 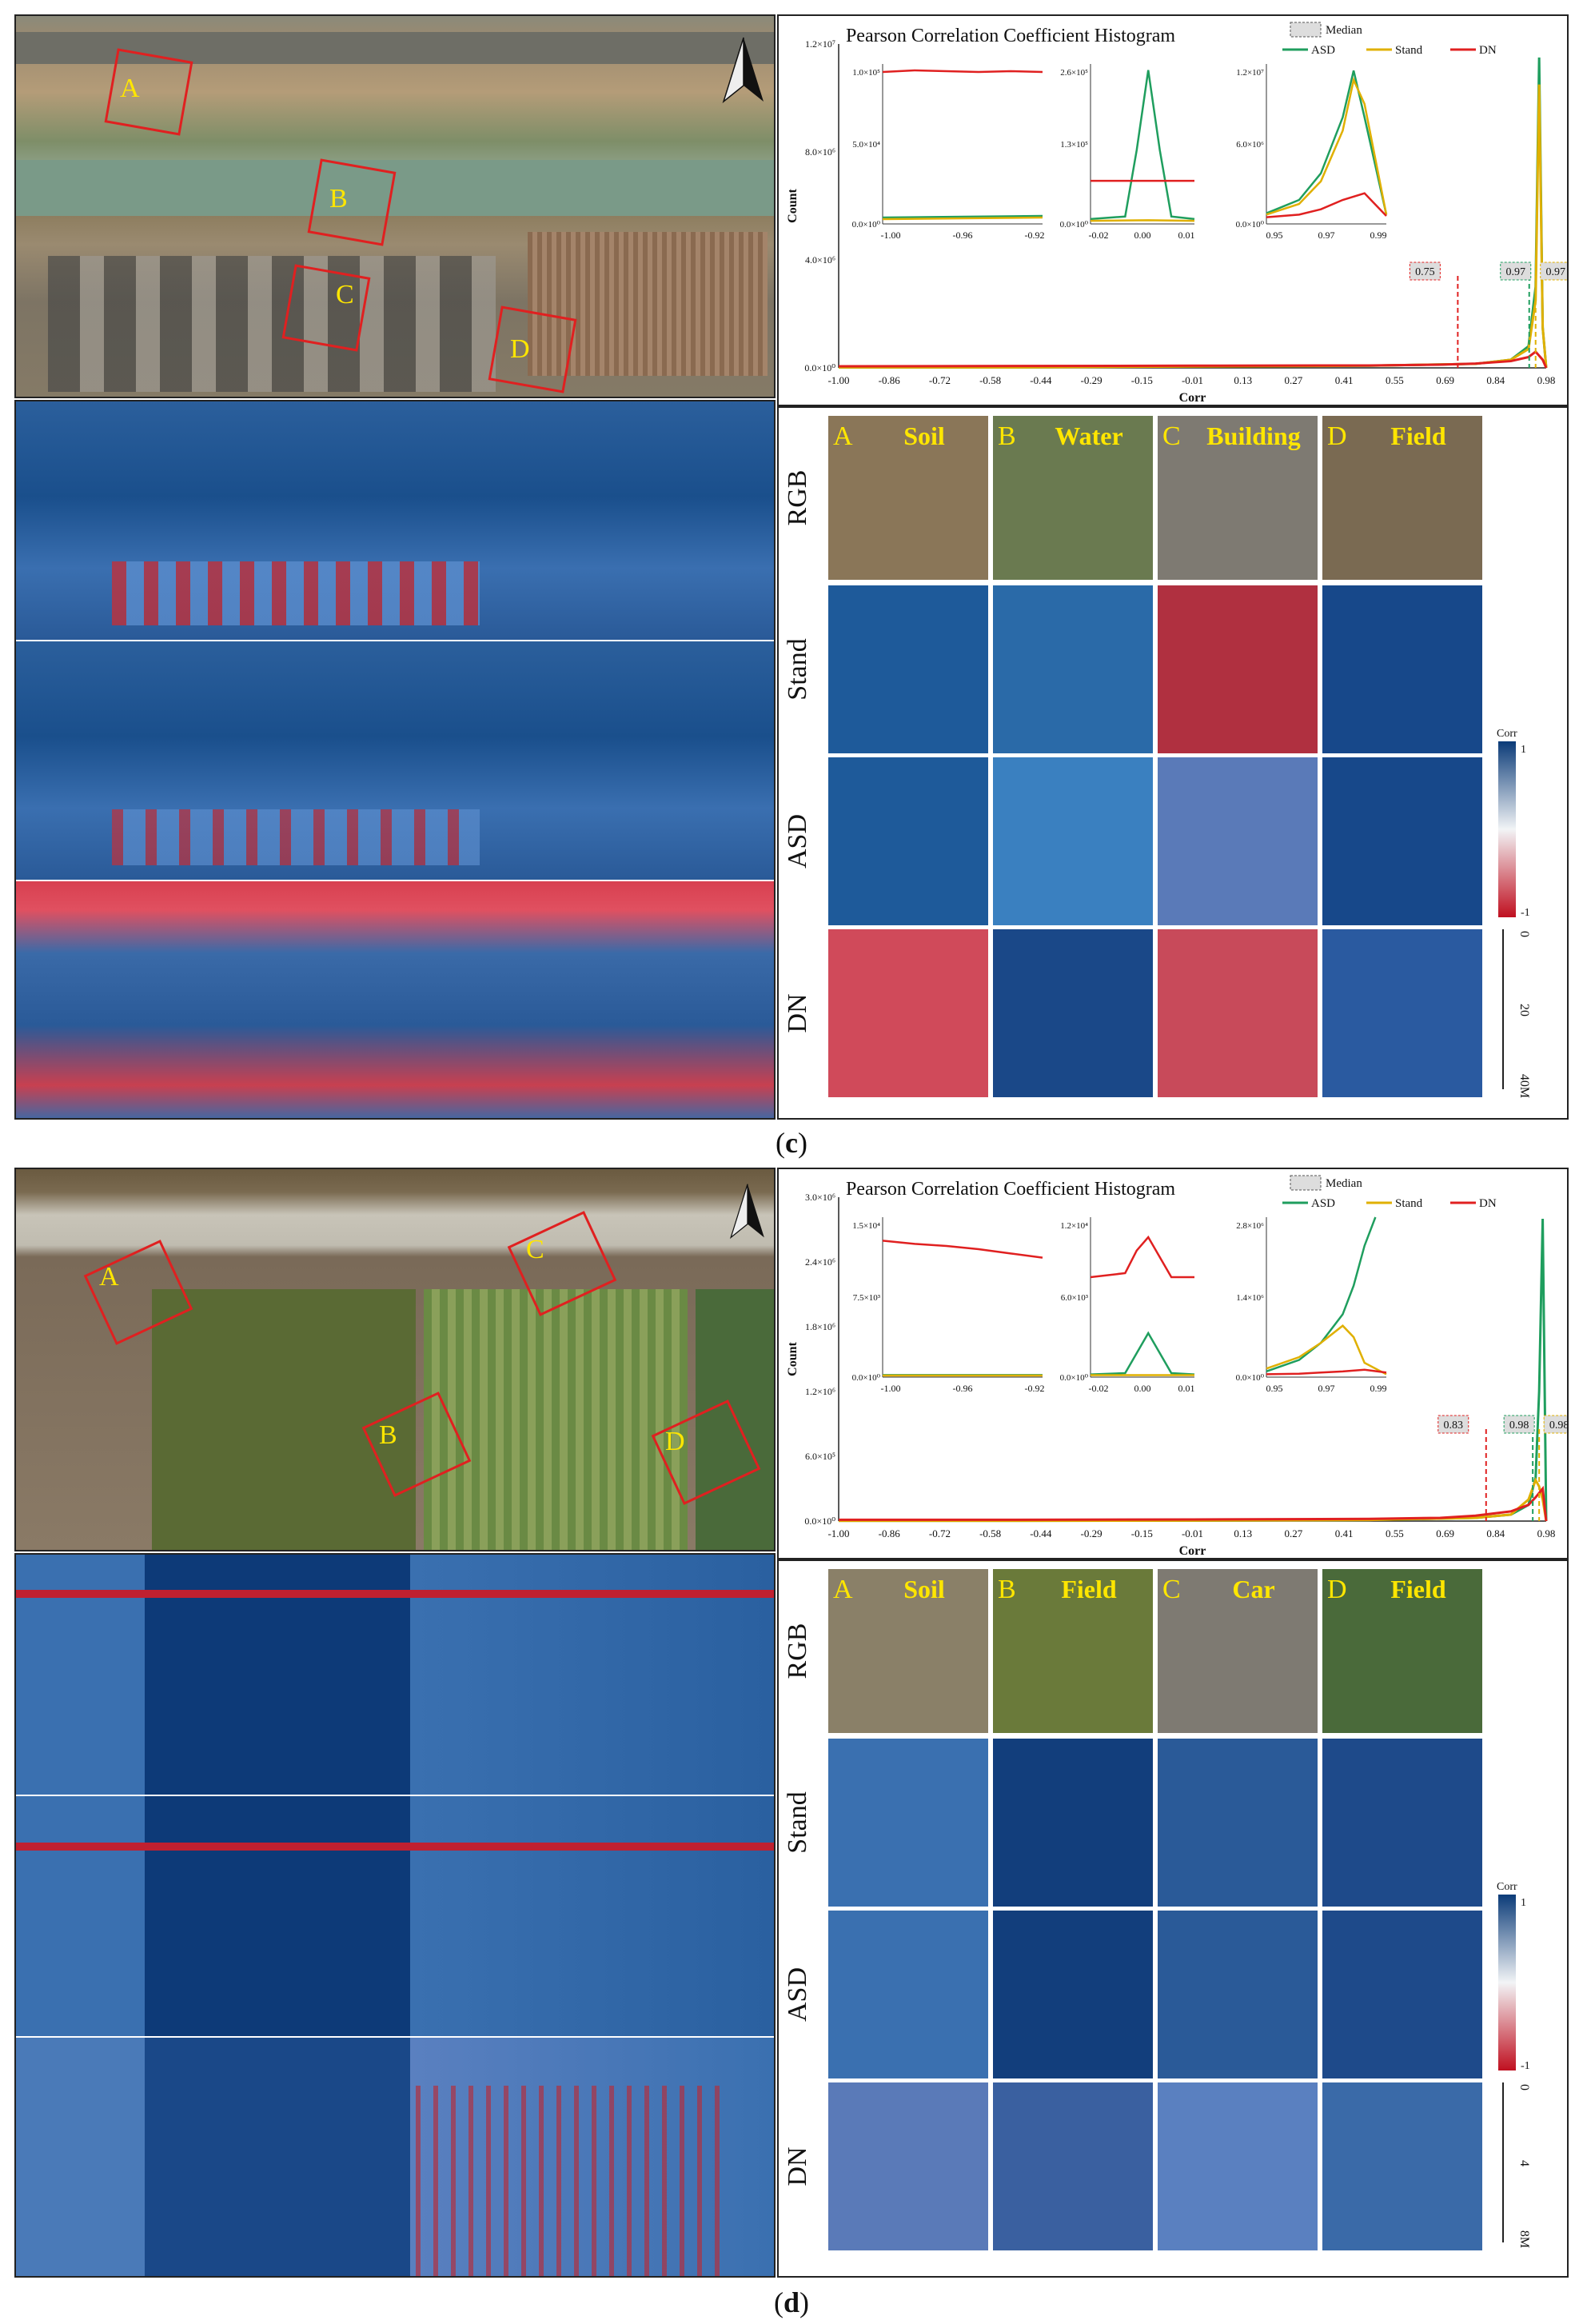 I want to click on roi-box-c, so click(x=326, y=308).